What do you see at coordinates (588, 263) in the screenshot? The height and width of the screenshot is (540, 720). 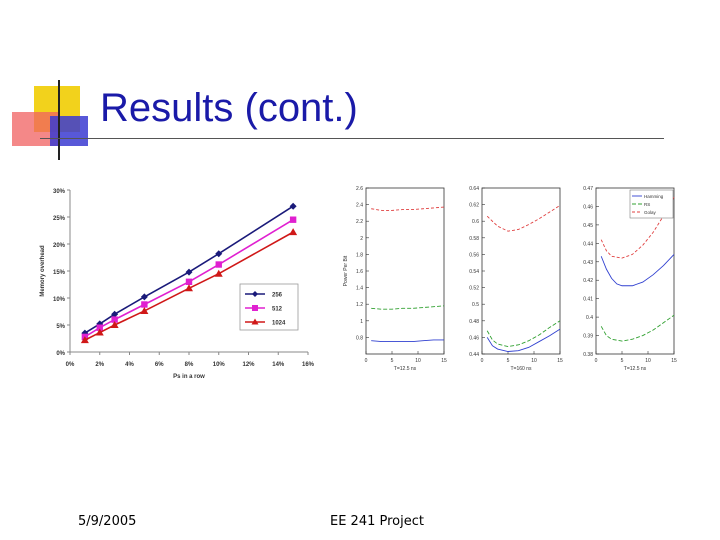 I see `y-tick-label: 0.43` at bounding box center [588, 263].